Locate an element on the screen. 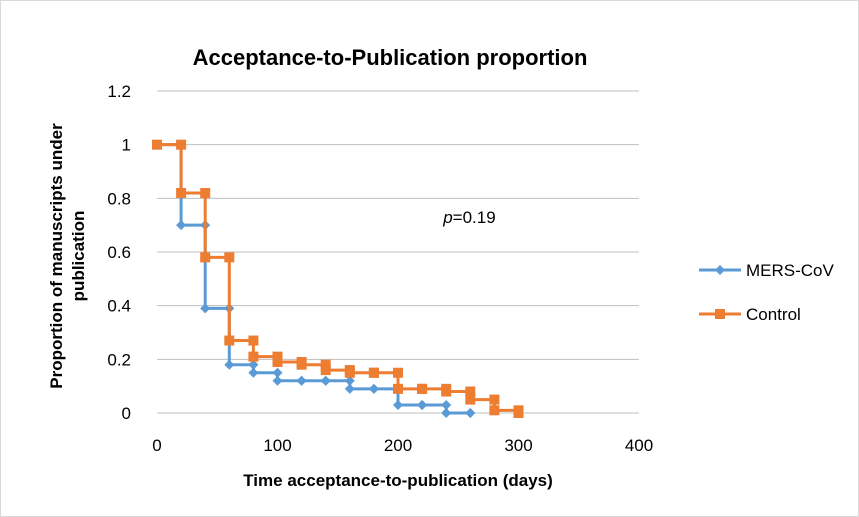  y-axis-title-line1: Proportion of manuscripts under is located at coordinates (56, 256).